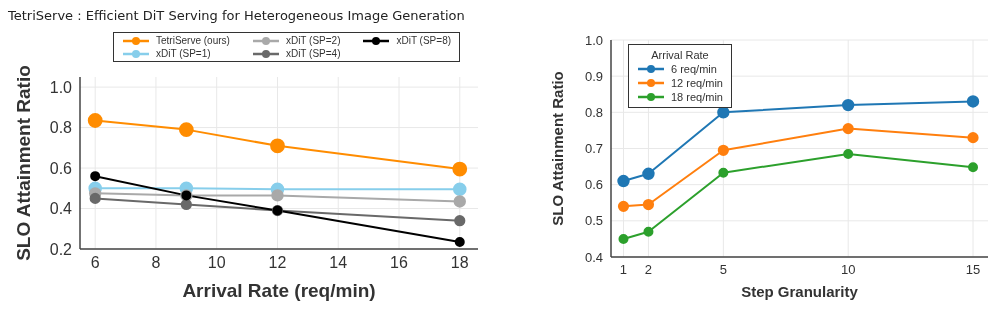 Image resolution: width=1005 pixels, height=327 pixels. Describe the element at coordinates (648, 270) in the screenshot. I see `x-tick-label: 2` at that location.